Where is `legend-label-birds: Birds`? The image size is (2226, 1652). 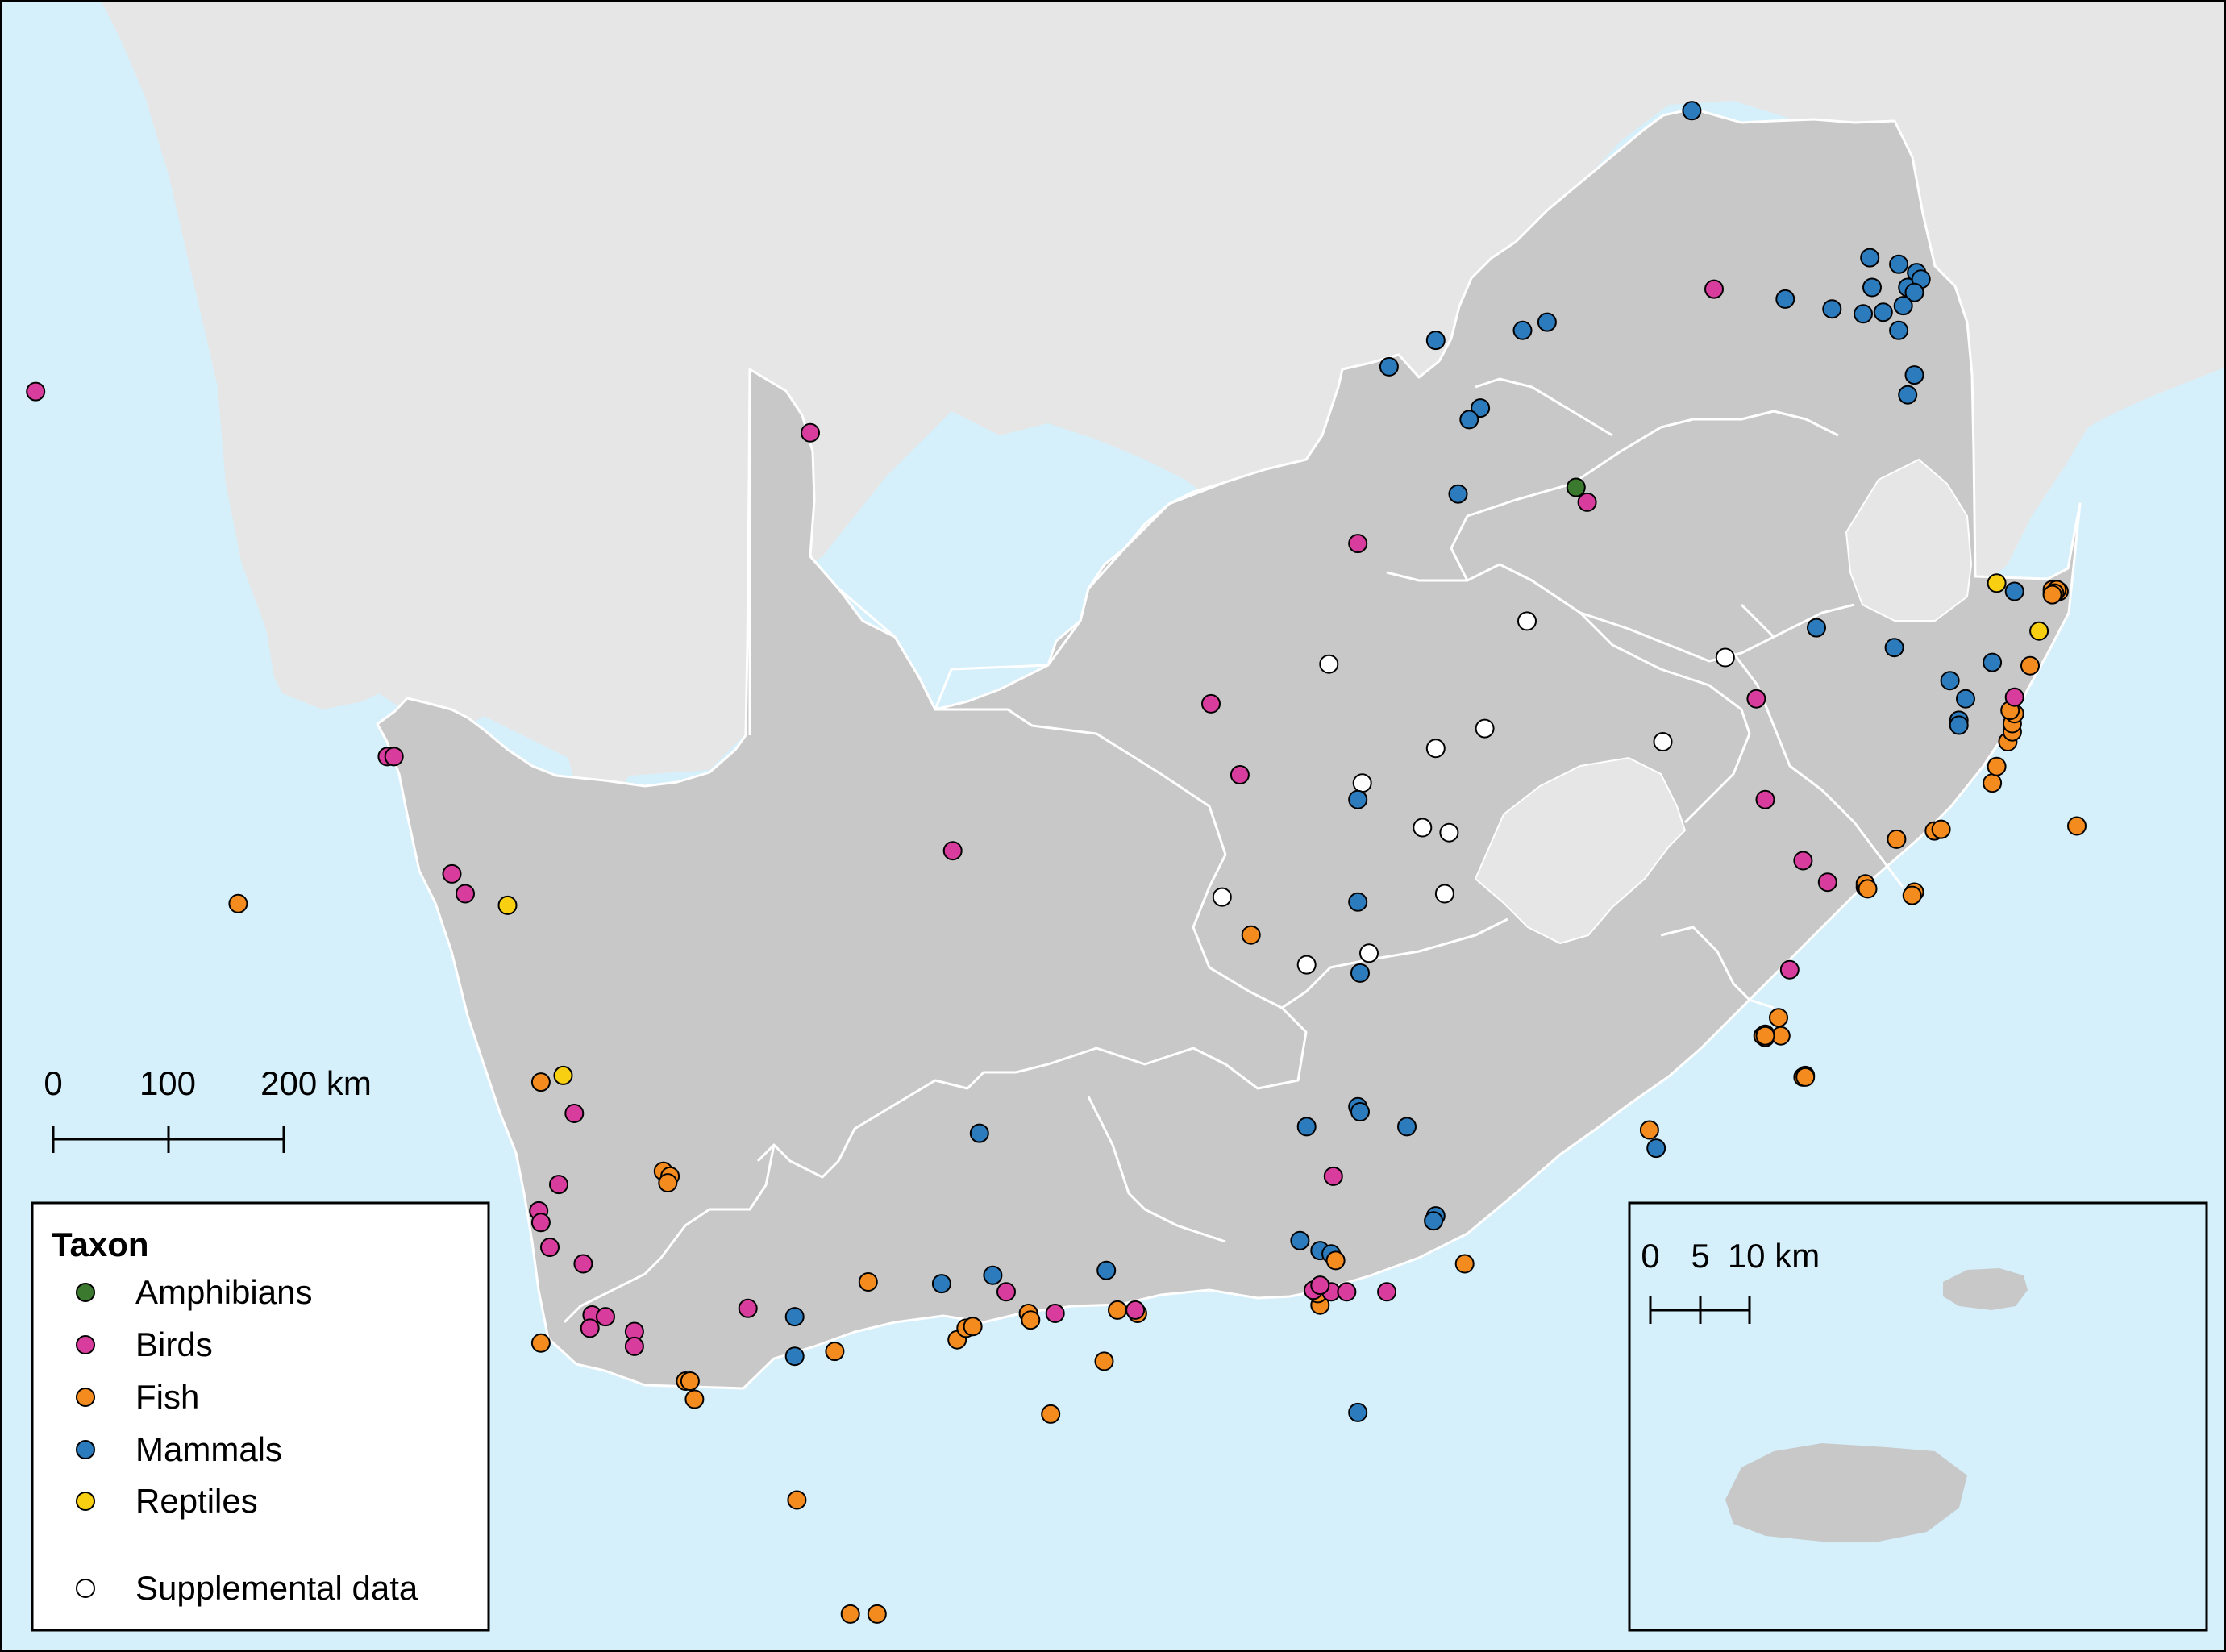 legend-label-birds: Birds is located at coordinates (174, 1344).